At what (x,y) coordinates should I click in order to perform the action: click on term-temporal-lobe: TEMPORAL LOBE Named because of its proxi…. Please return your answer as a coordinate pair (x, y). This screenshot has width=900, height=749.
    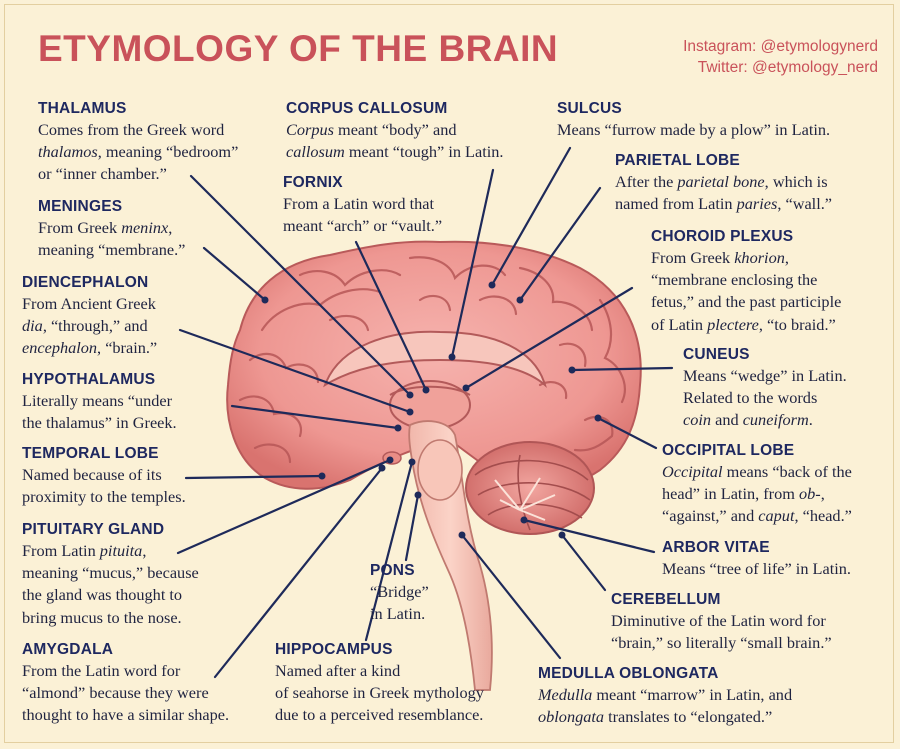
    Looking at the image, I should click on (104, 476).